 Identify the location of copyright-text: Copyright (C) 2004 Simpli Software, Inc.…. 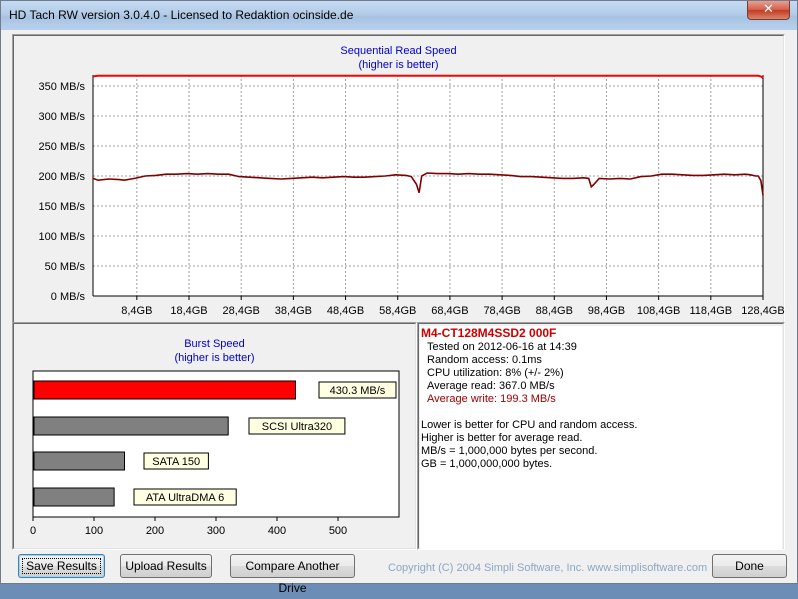
(548, 568).